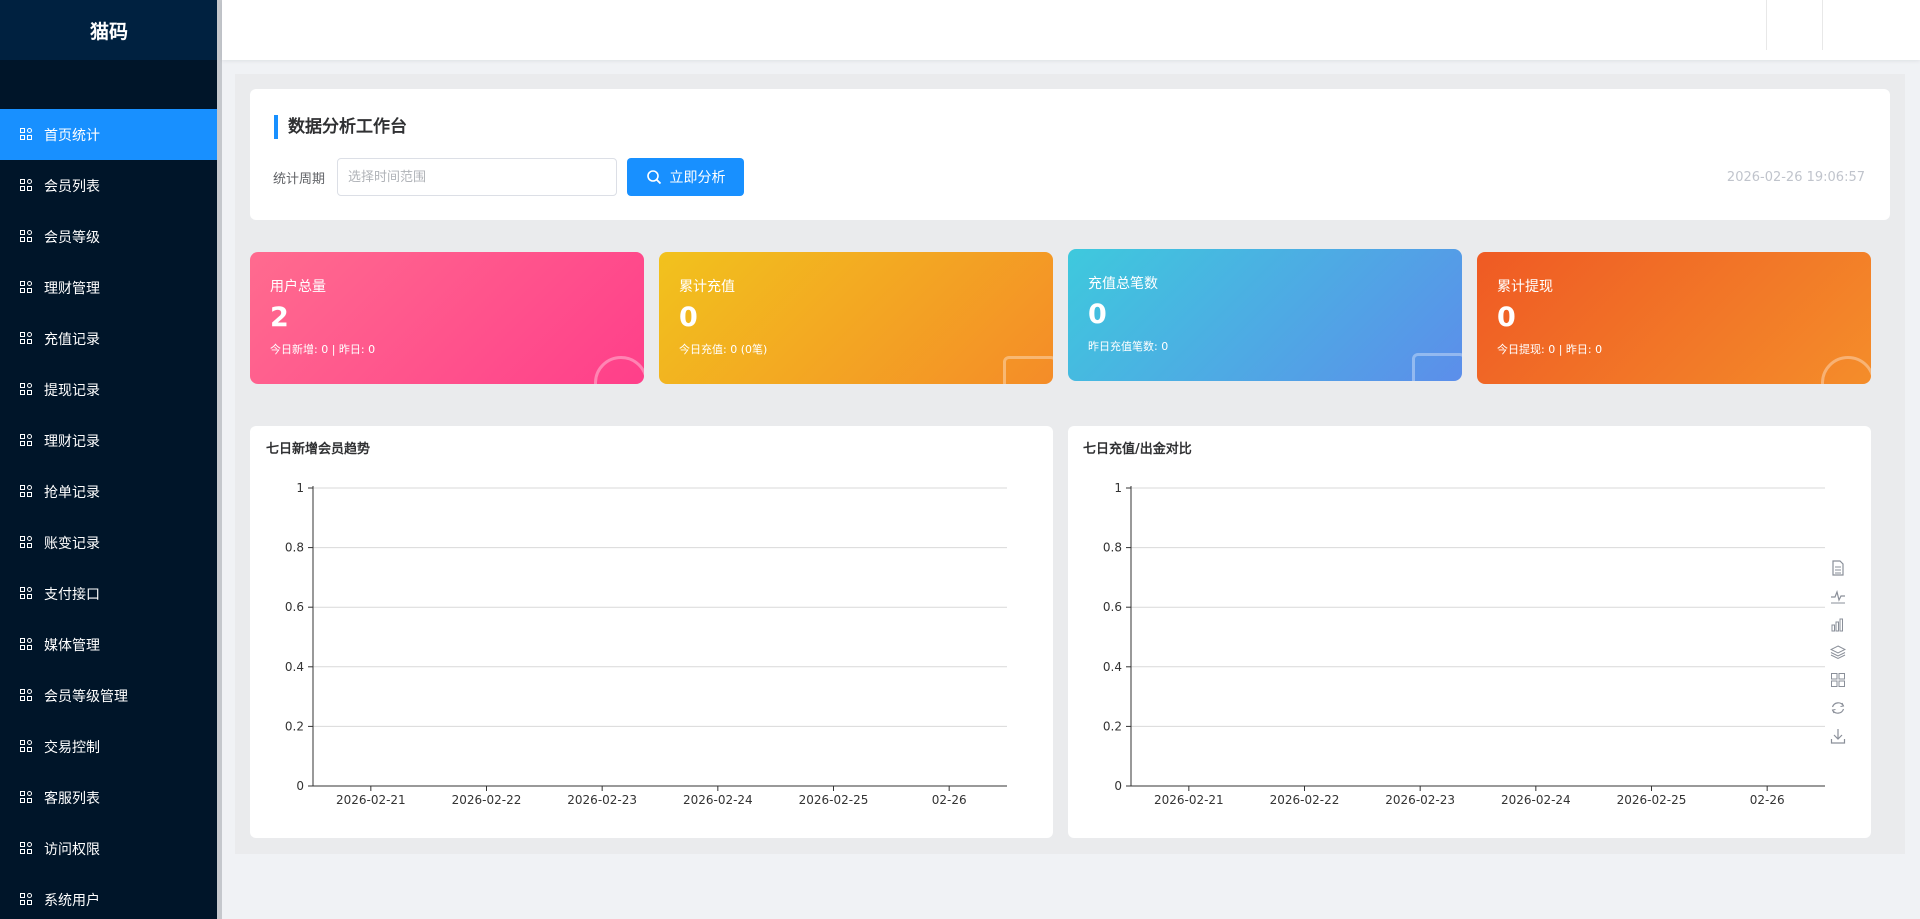  Describe the element at coordinates (109, 896) in the screenshot. I see `sidebar-item: 系统用户` at that location.